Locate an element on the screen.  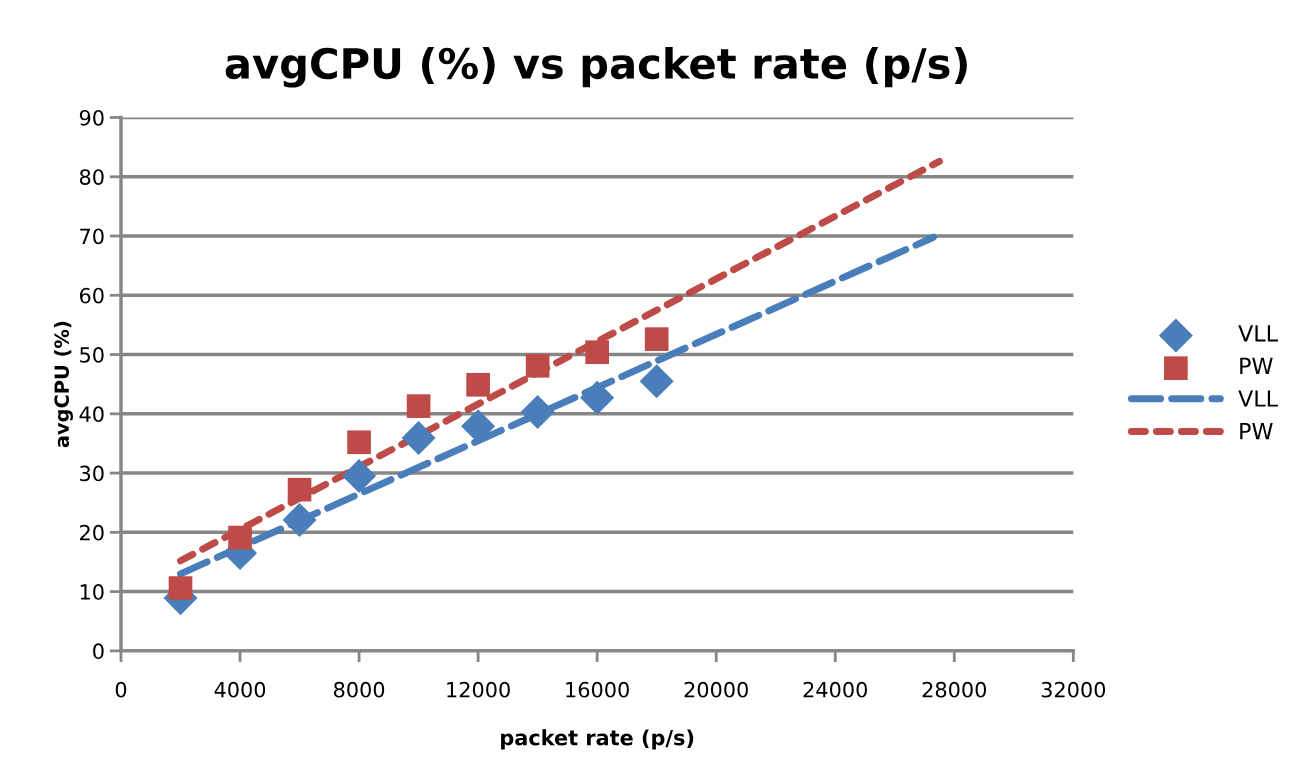
y-tick-label: 30 is located at coordinates (92, 473).